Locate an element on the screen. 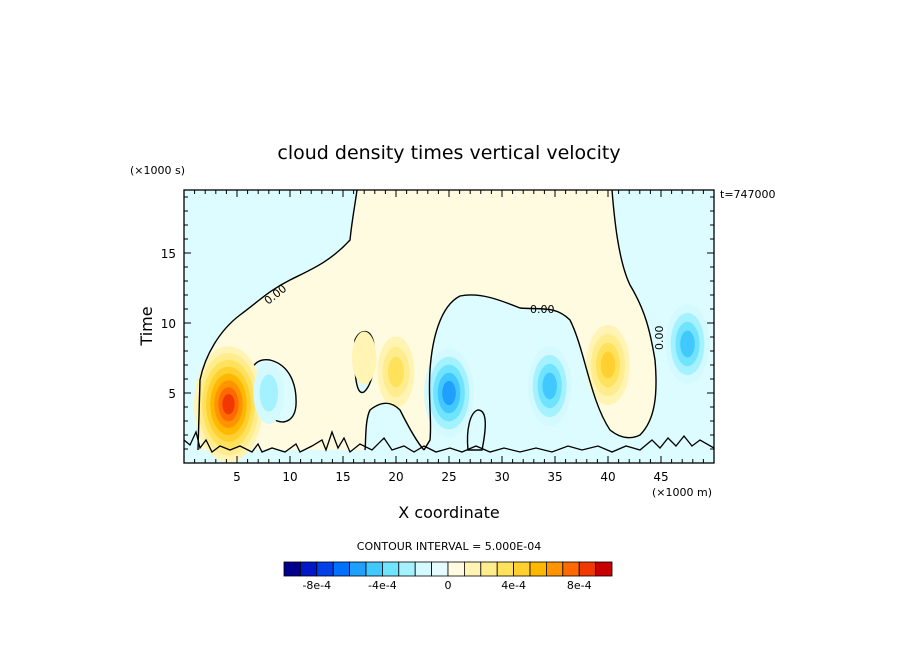 This screenshot has width=904, height=654. y-tick-label: 5 is located at coordinates (172, 394).